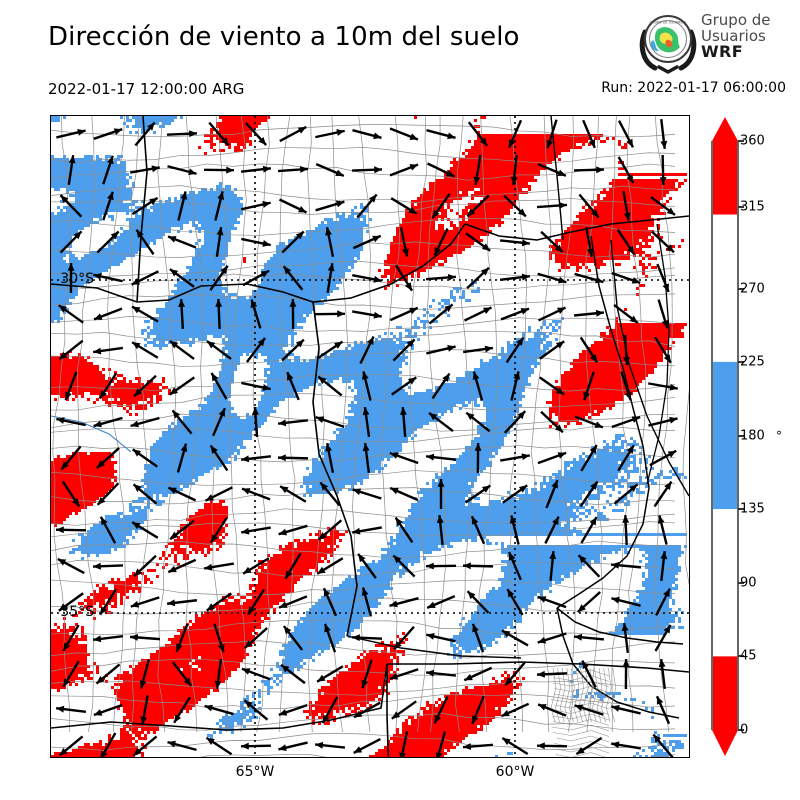 Image resolution: width=800 pixels, height=800 pixels. I want to click on colorbar-tick-label: 315, so click(752, 207).